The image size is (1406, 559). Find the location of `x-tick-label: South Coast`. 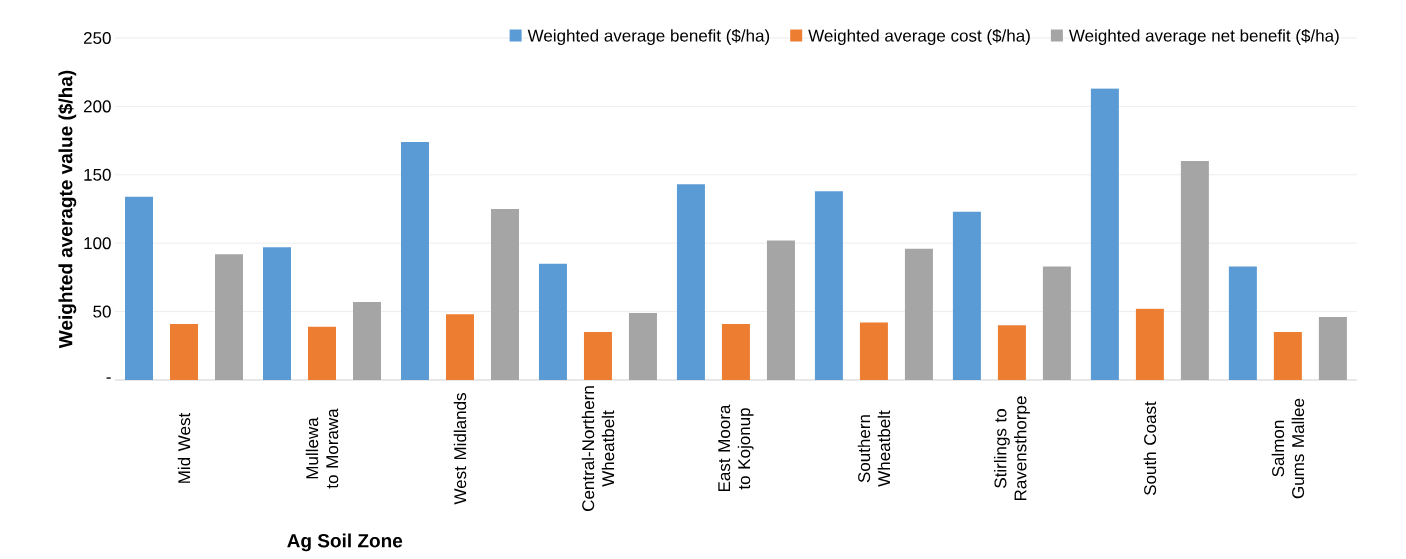

x-tick-label: South Coast is located at coordinates (1150, 448).